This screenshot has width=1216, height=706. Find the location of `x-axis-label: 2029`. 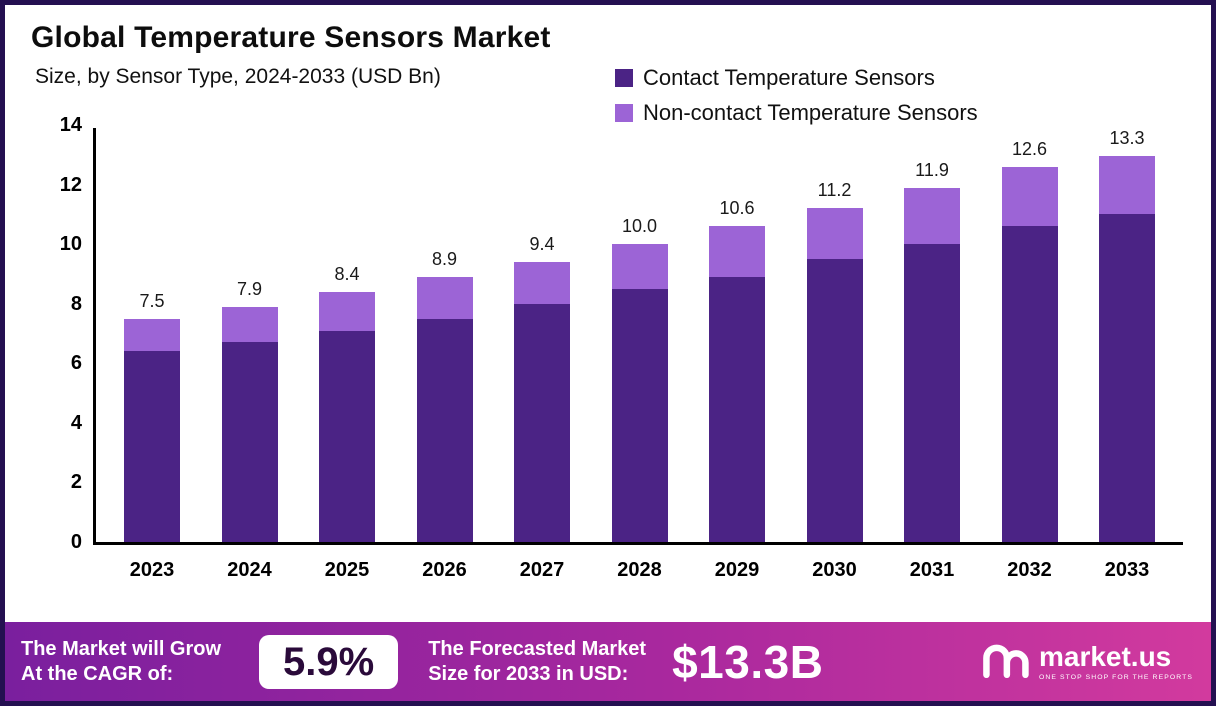

x-axis-label: 2029 is located at coordinates (737, 570).